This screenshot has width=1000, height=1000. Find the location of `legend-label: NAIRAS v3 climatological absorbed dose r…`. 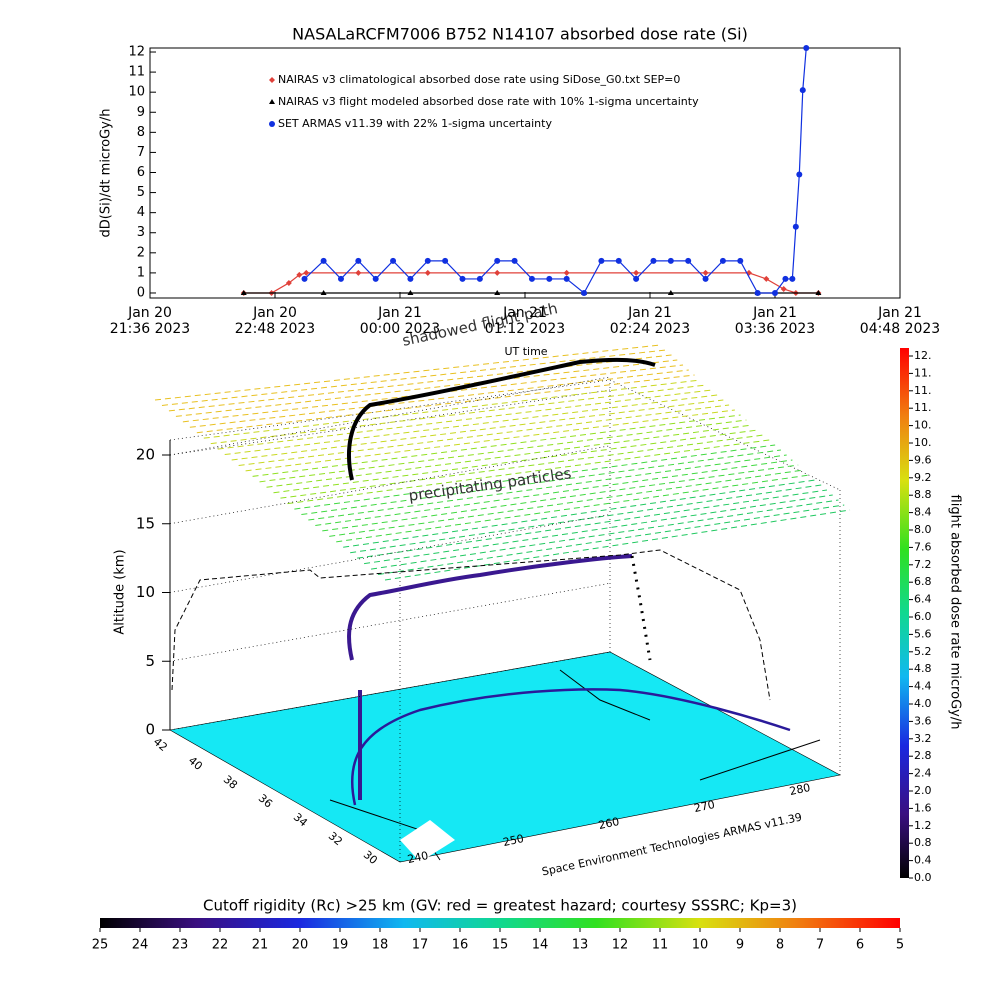

legend-label: NAIRAS v3 climatological absorbed dose r… is located at coordinates (479, 79).